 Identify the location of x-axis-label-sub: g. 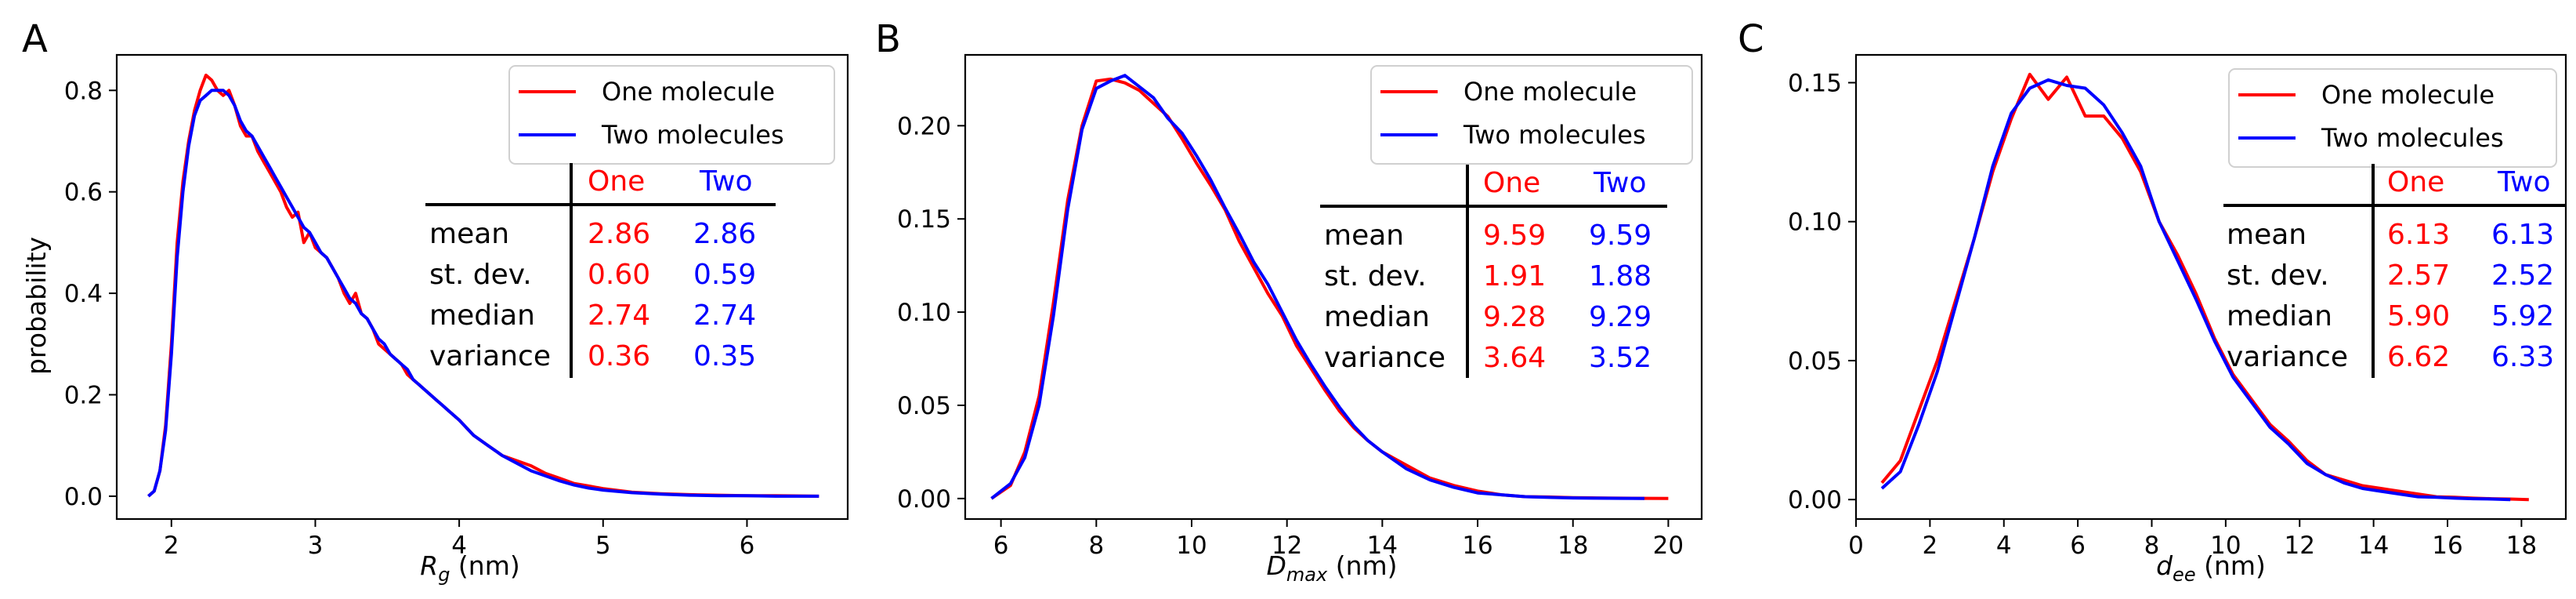
(444, 575).